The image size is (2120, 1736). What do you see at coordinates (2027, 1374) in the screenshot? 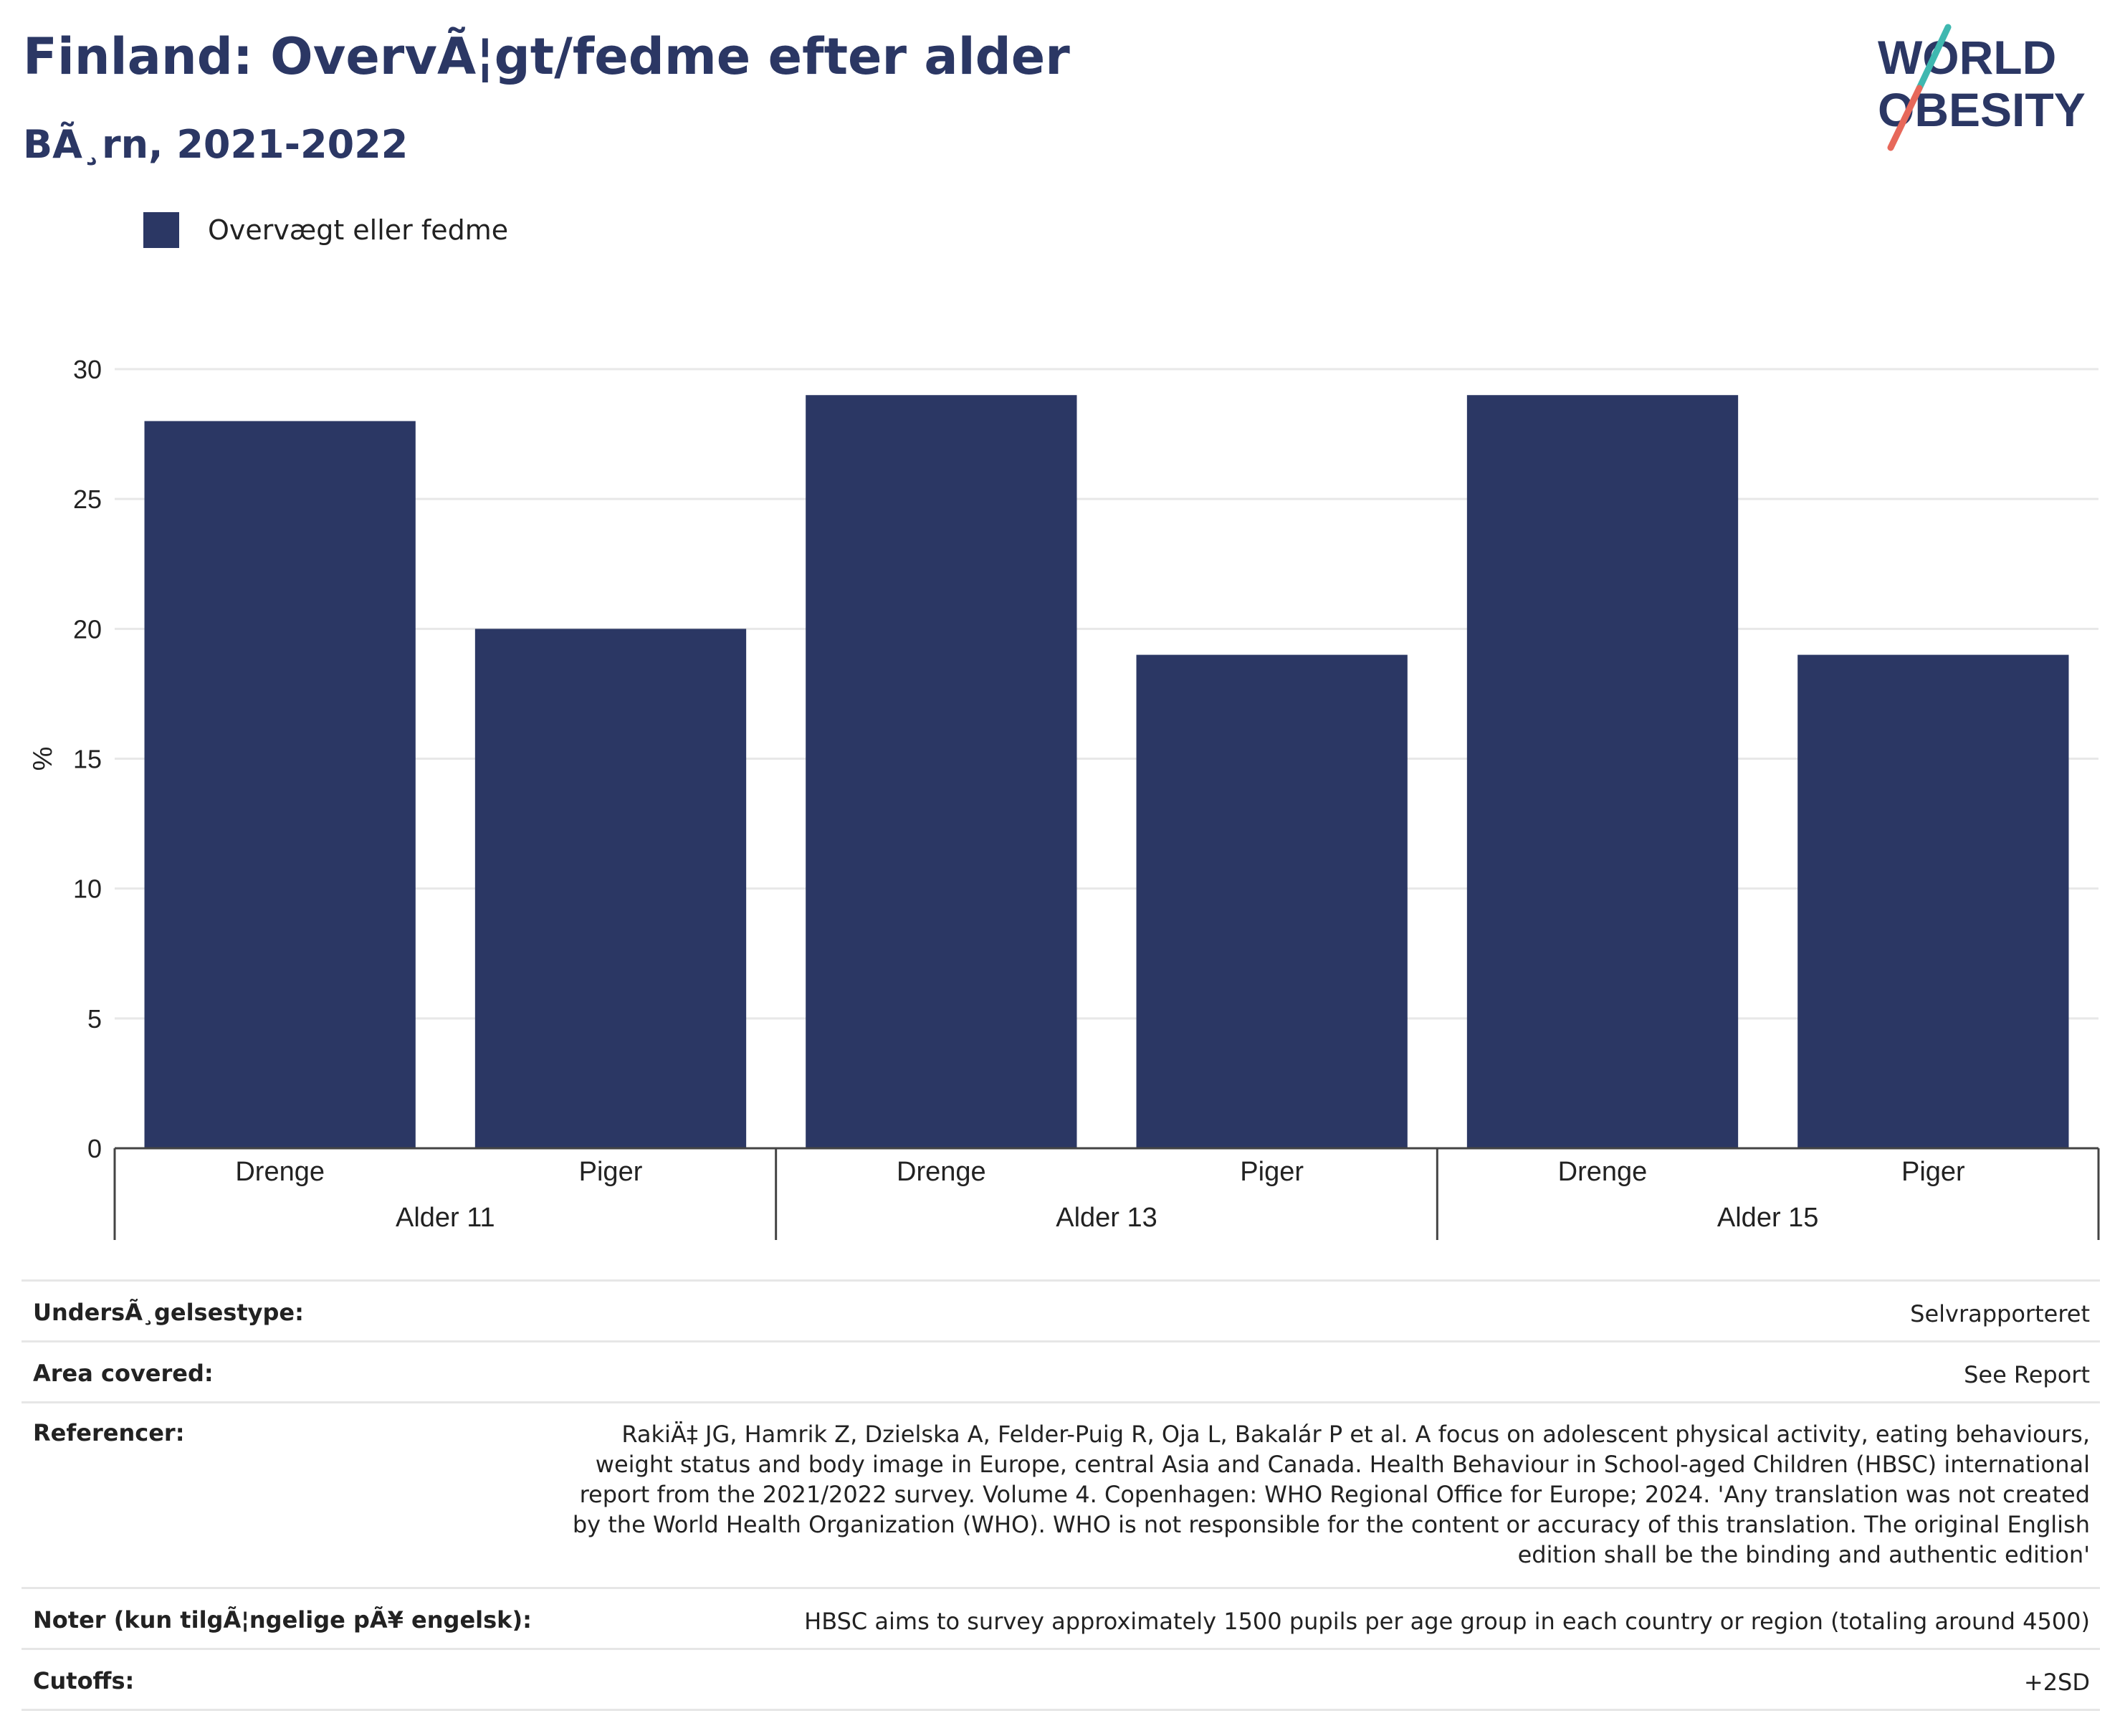
I see `meta-value: See Report` at bounding box center [2027, 1374].